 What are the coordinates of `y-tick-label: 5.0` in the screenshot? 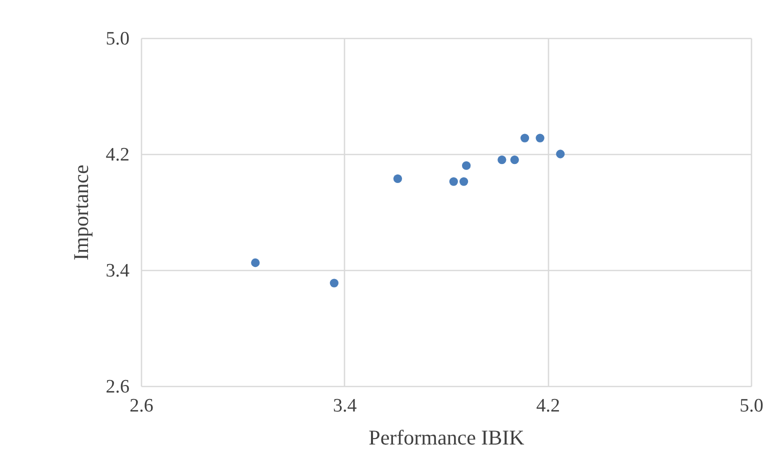 It's located at (118, 39).